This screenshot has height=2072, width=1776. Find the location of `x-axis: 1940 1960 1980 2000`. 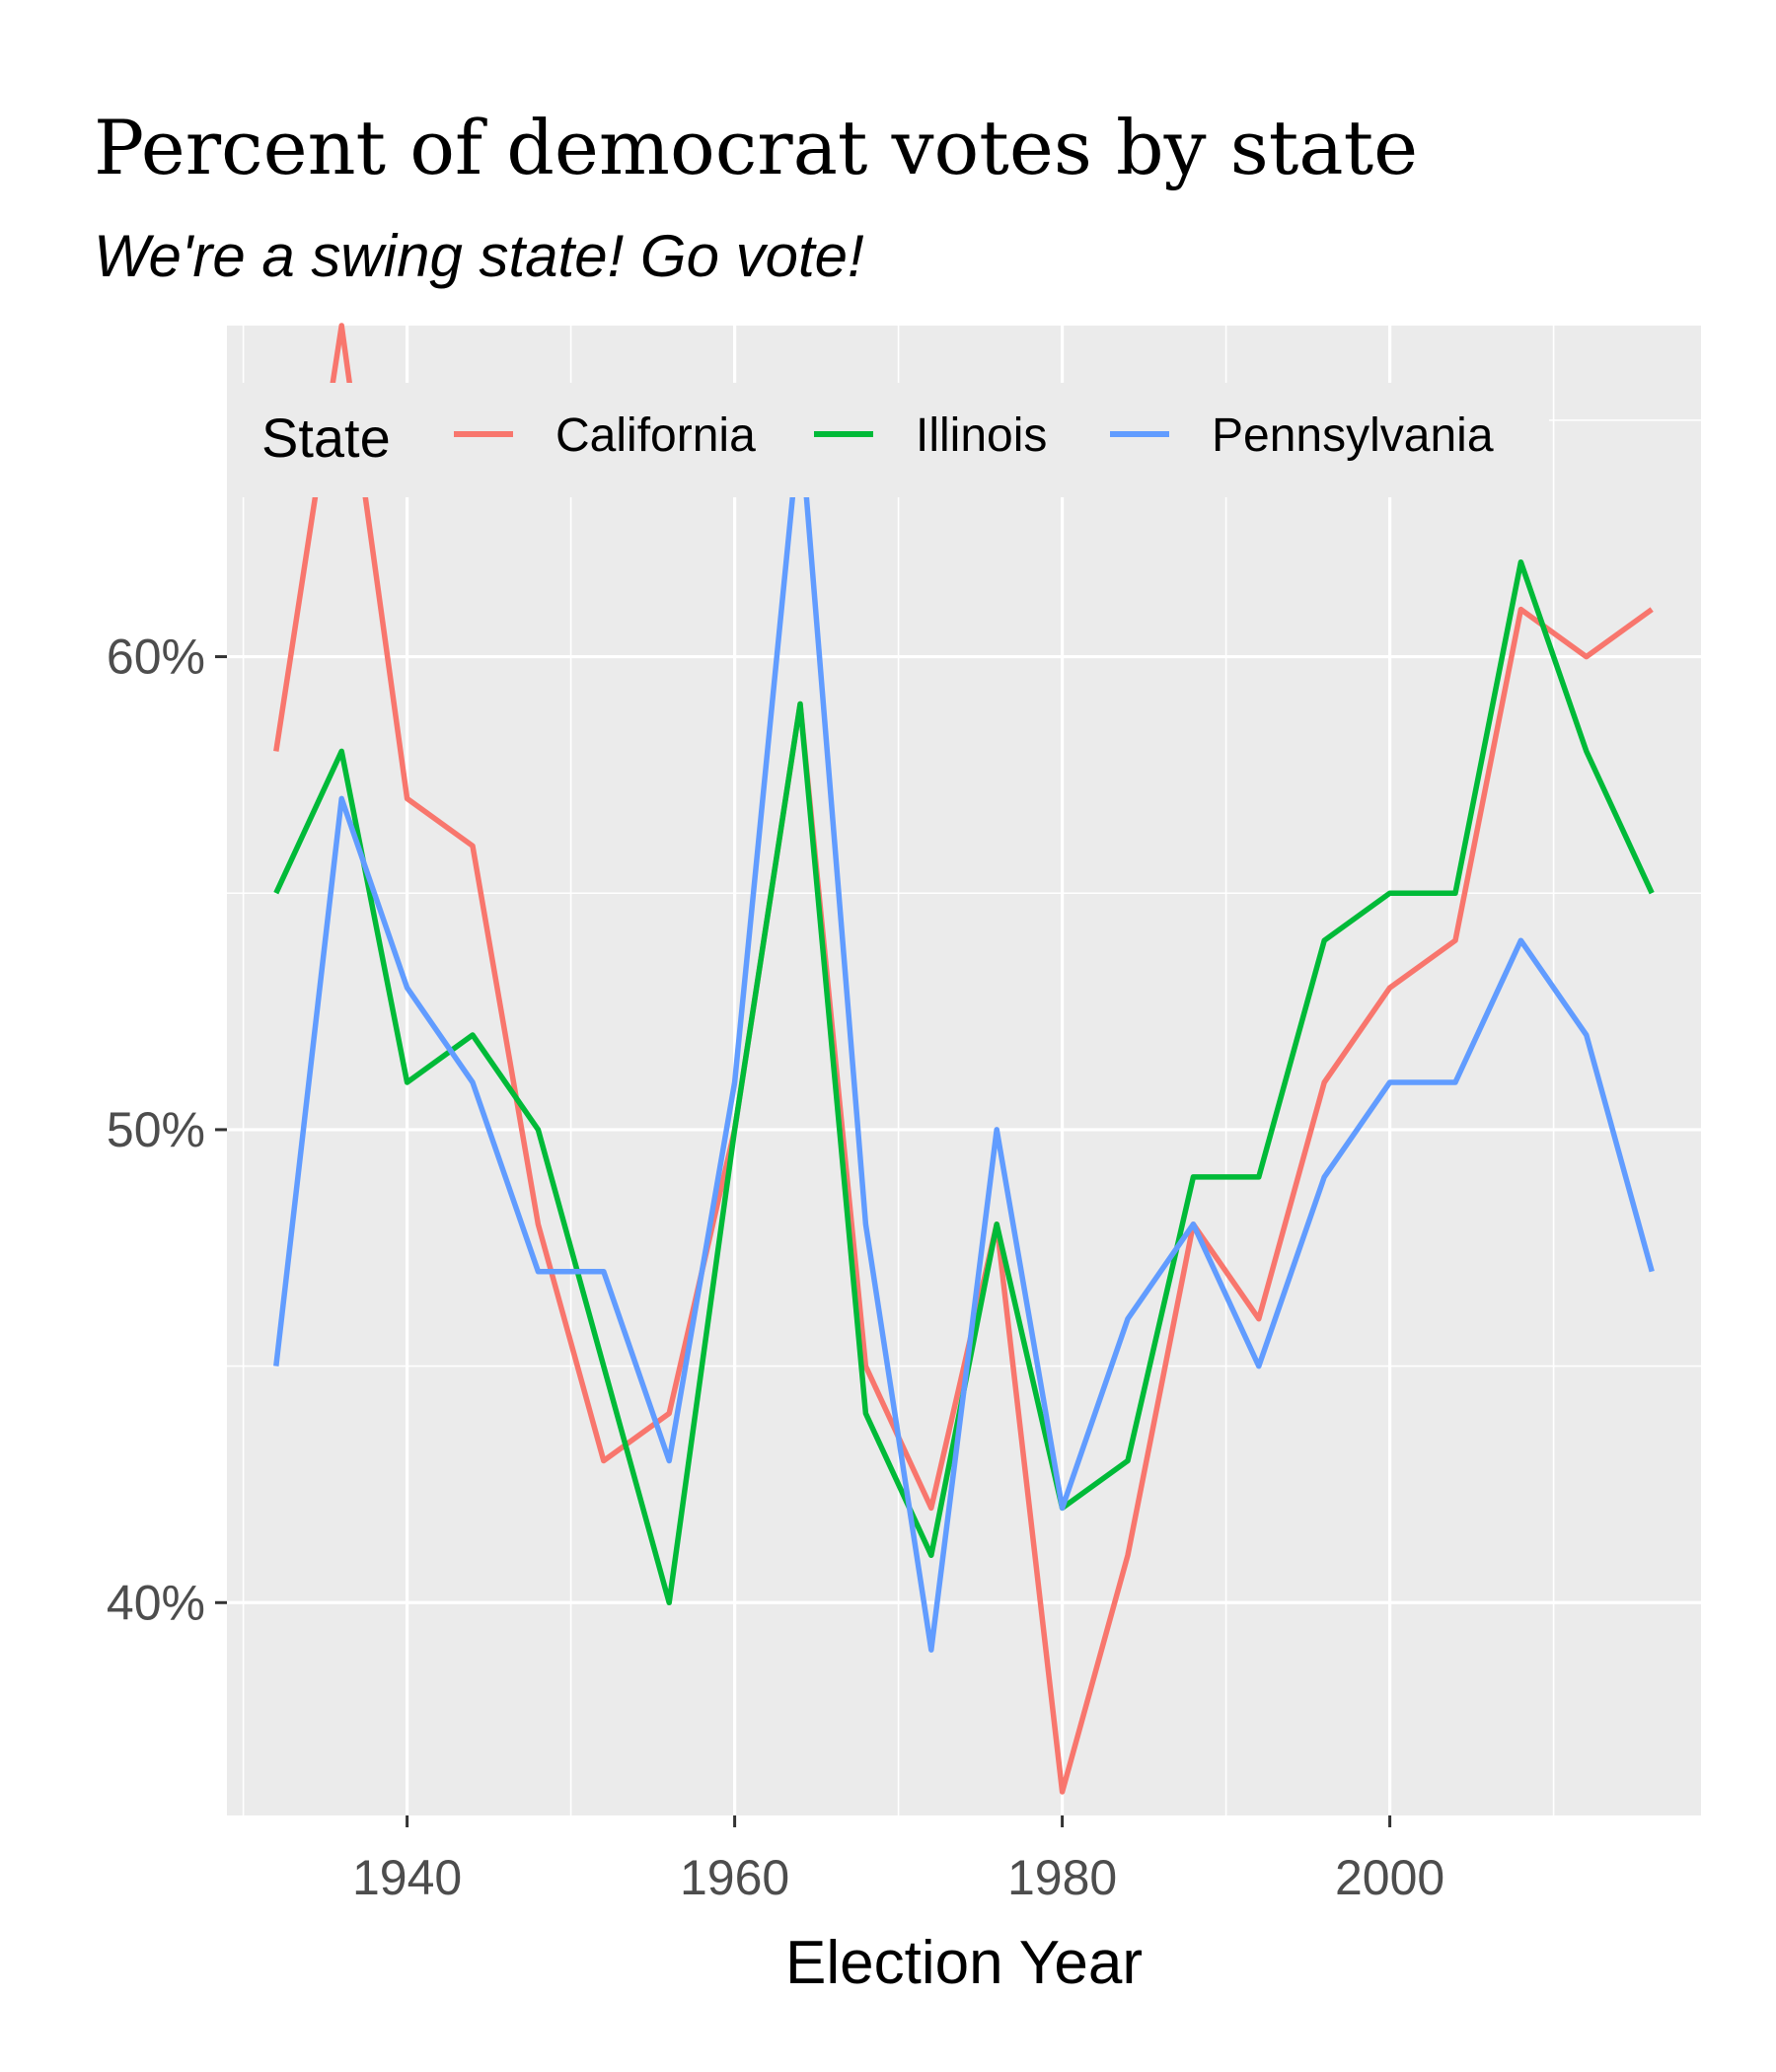

x-axis: 1940 1960 1980 2000 is located at coordinates (898, 1860).